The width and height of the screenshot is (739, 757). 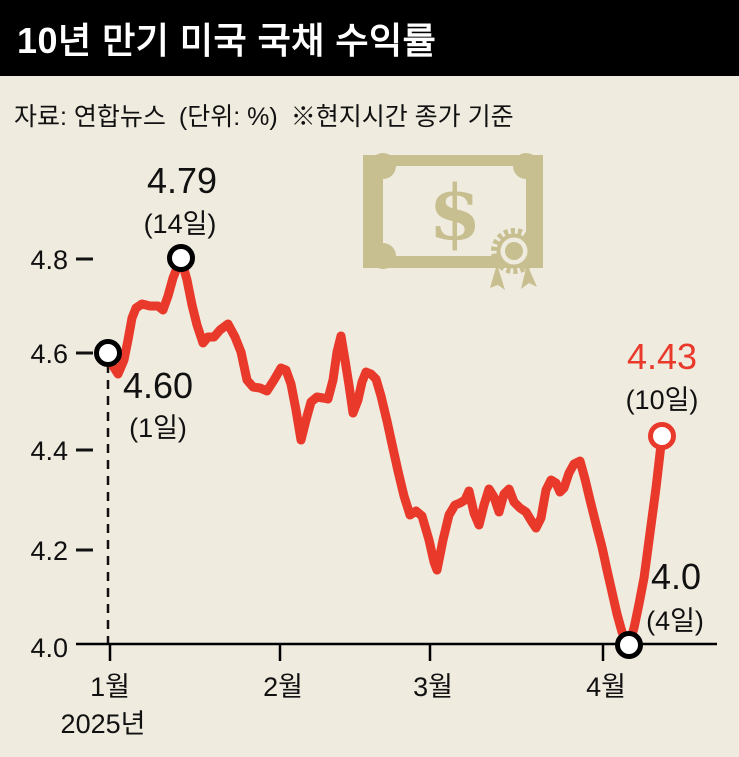 What do you see at coordinates (84, 404) in the screenshot?
I see `y-axis-ticks` at bounding box center [84, 404].